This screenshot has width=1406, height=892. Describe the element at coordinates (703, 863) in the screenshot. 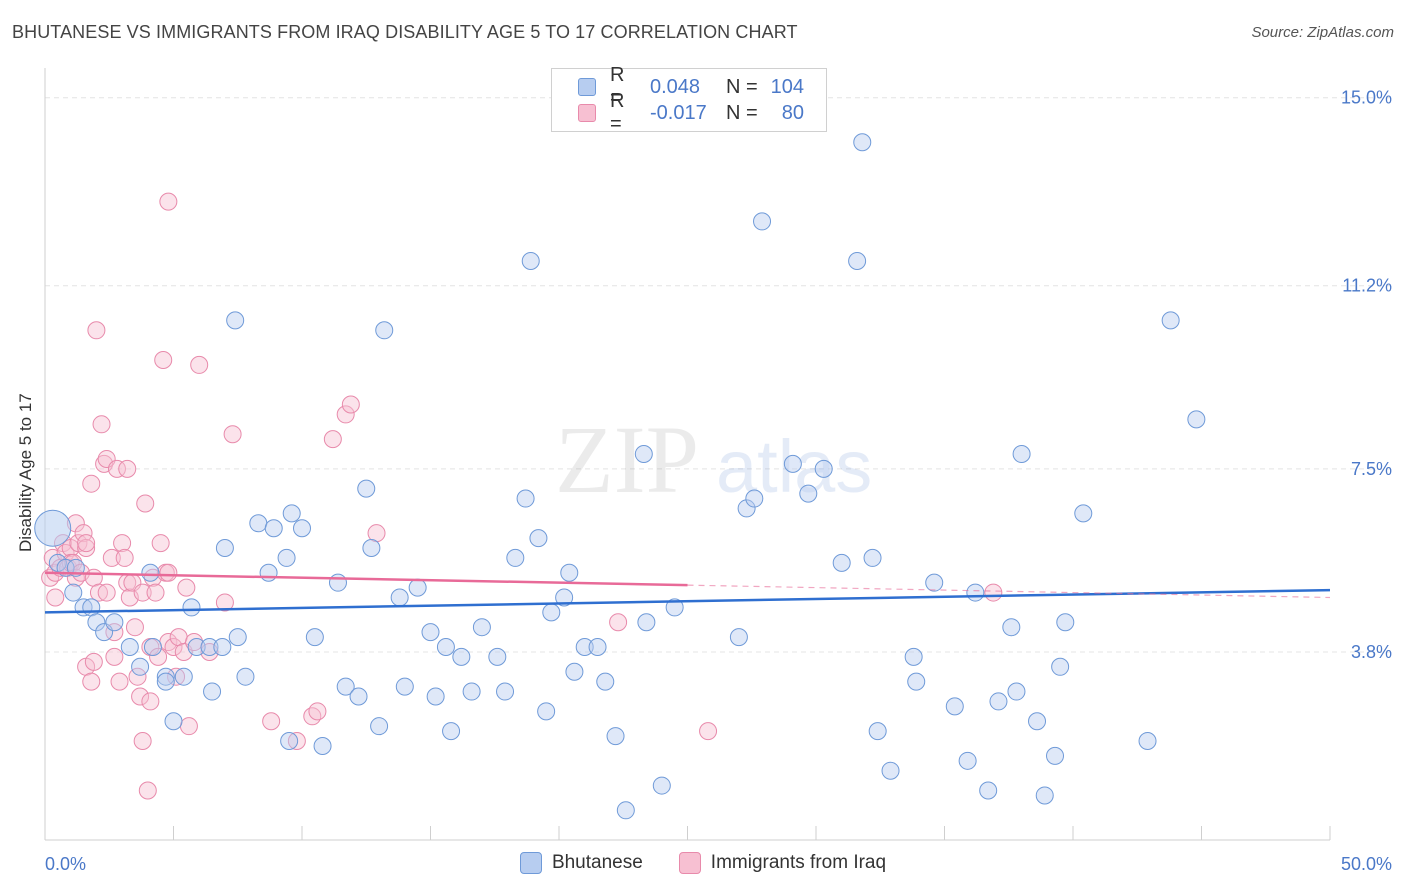

I see `series-legend: Bhutanese Immigrants from Iraq` at that location.